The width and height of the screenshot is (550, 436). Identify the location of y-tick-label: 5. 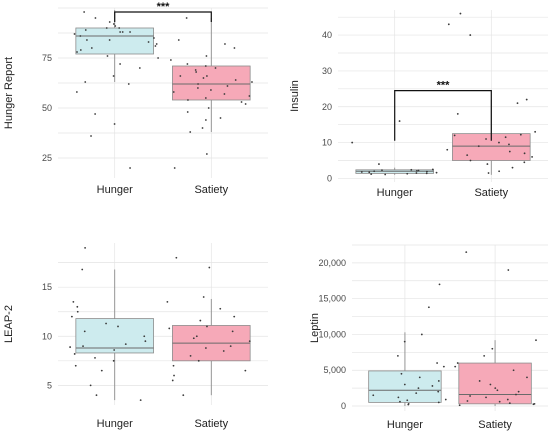
(49, 385).